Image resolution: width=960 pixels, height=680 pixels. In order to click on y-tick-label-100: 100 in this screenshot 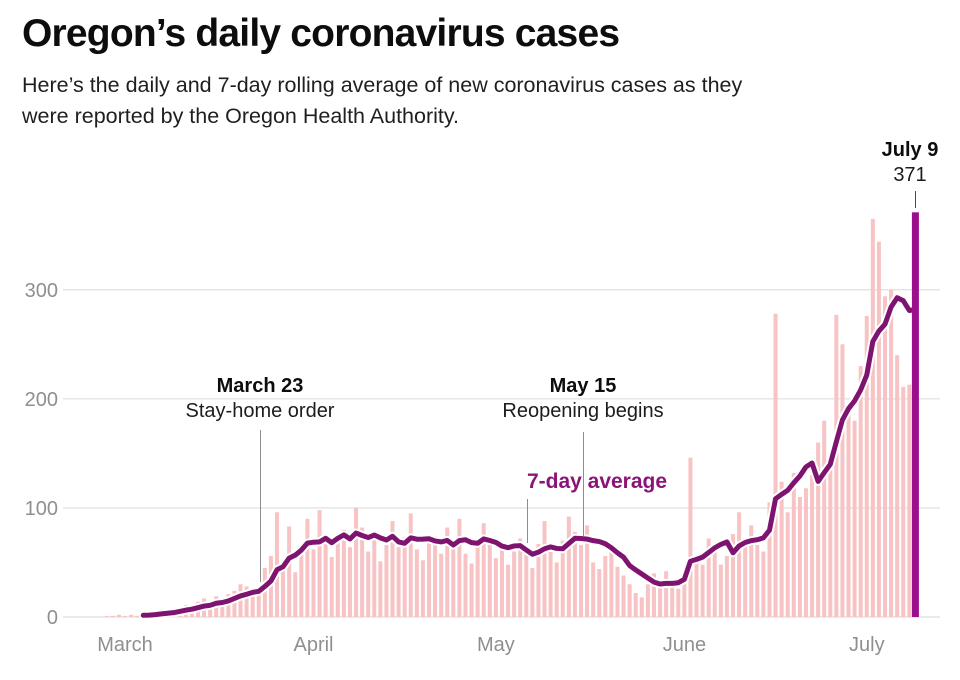, I will do `click(41, 509)`.